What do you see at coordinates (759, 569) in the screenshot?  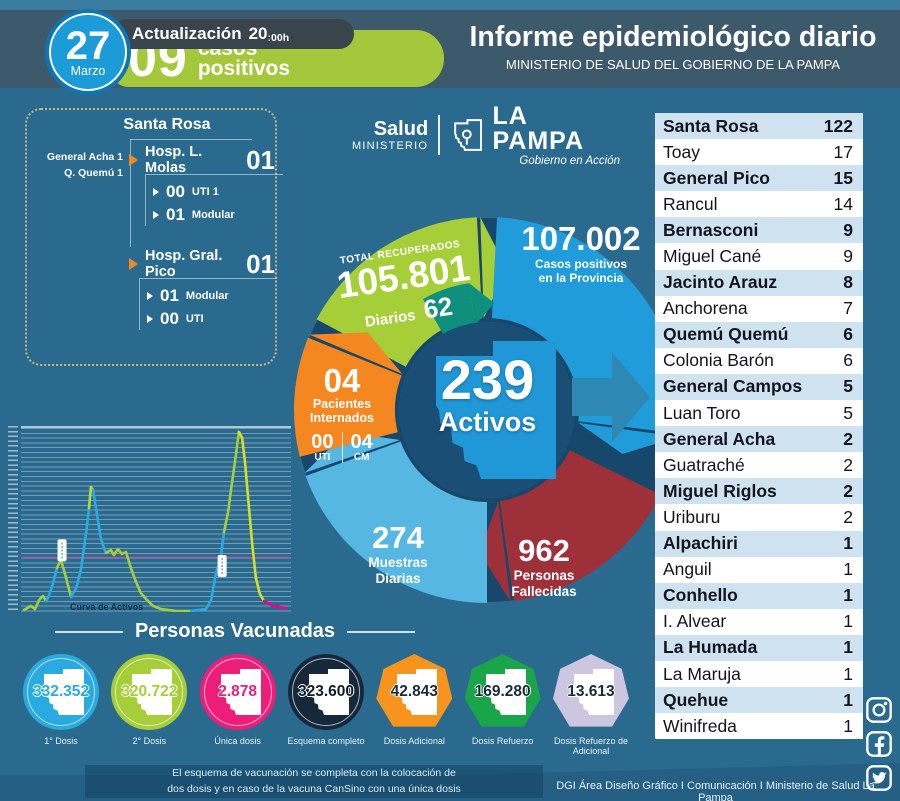 I see `table-row: Anguil 1` at bounding box center [759, 569].